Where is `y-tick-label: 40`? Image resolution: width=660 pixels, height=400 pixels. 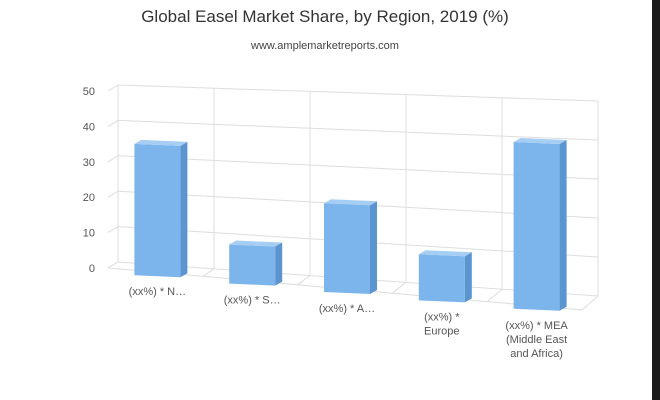 y-tick-label: 40 is located at coordinates (89, 127).